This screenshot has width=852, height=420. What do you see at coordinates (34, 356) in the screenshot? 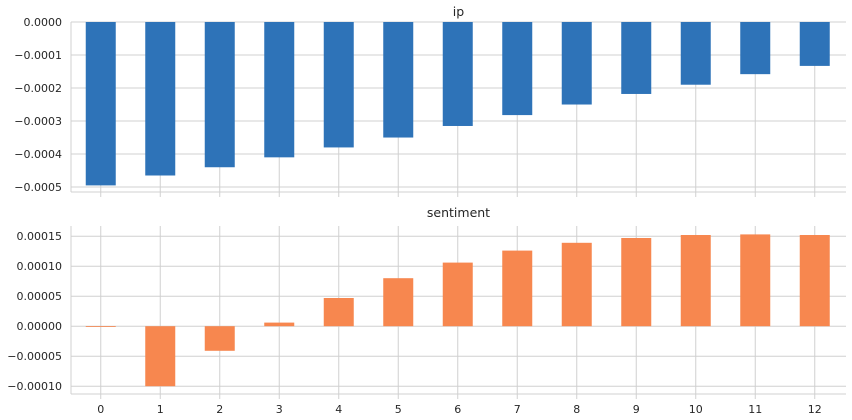
I see `y-tick-label: −0.00005` at bounding box center [34, 356].